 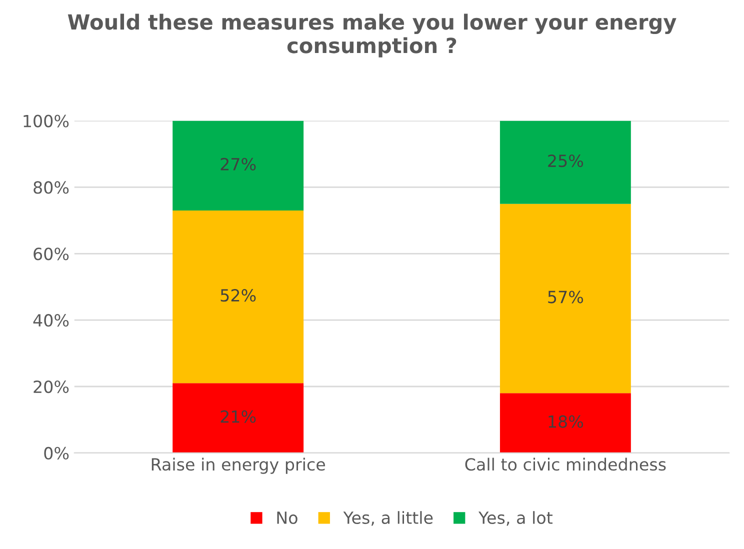 What do you see at coordinates (565, 464) in the screenshot?
I see `x-tick-label: Call to civic mindedness` at bounding box center [565, 464].